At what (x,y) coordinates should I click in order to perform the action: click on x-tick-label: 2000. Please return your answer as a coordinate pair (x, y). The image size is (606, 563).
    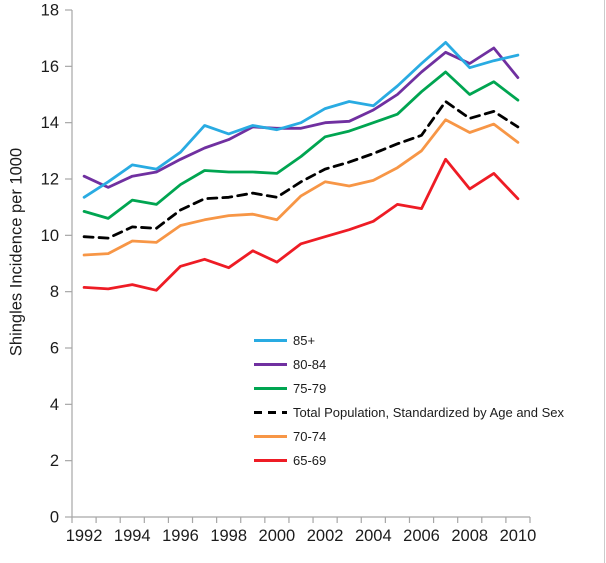
    Looking at the image, I should click on (277, 536).